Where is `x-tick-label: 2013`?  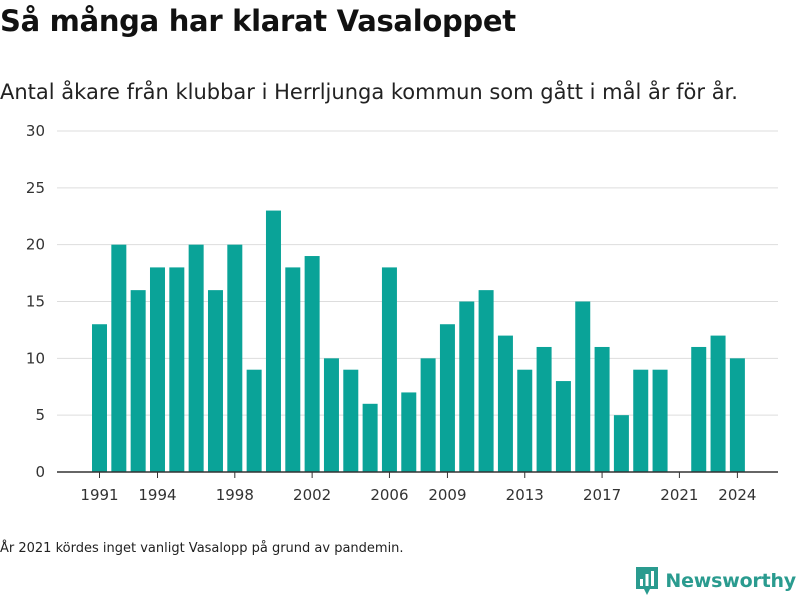 x-tick-label: 2013 is located at coordinates (525, 495).